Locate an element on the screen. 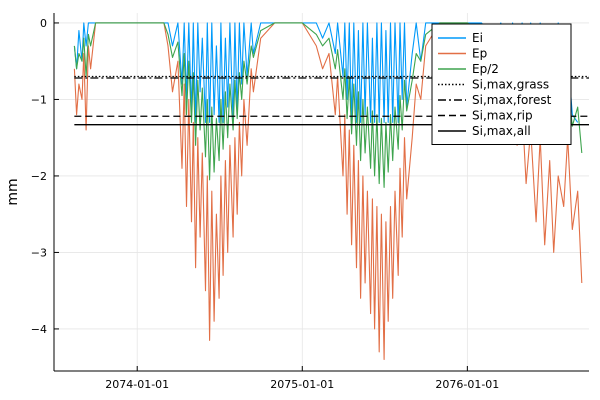  legend-label: Si,max,all is located at coordinates (501, 131).